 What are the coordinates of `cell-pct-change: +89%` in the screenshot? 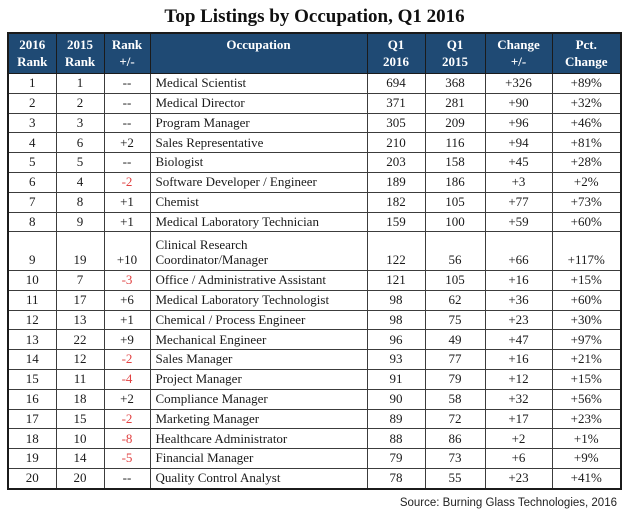 It's located at (586, 83).